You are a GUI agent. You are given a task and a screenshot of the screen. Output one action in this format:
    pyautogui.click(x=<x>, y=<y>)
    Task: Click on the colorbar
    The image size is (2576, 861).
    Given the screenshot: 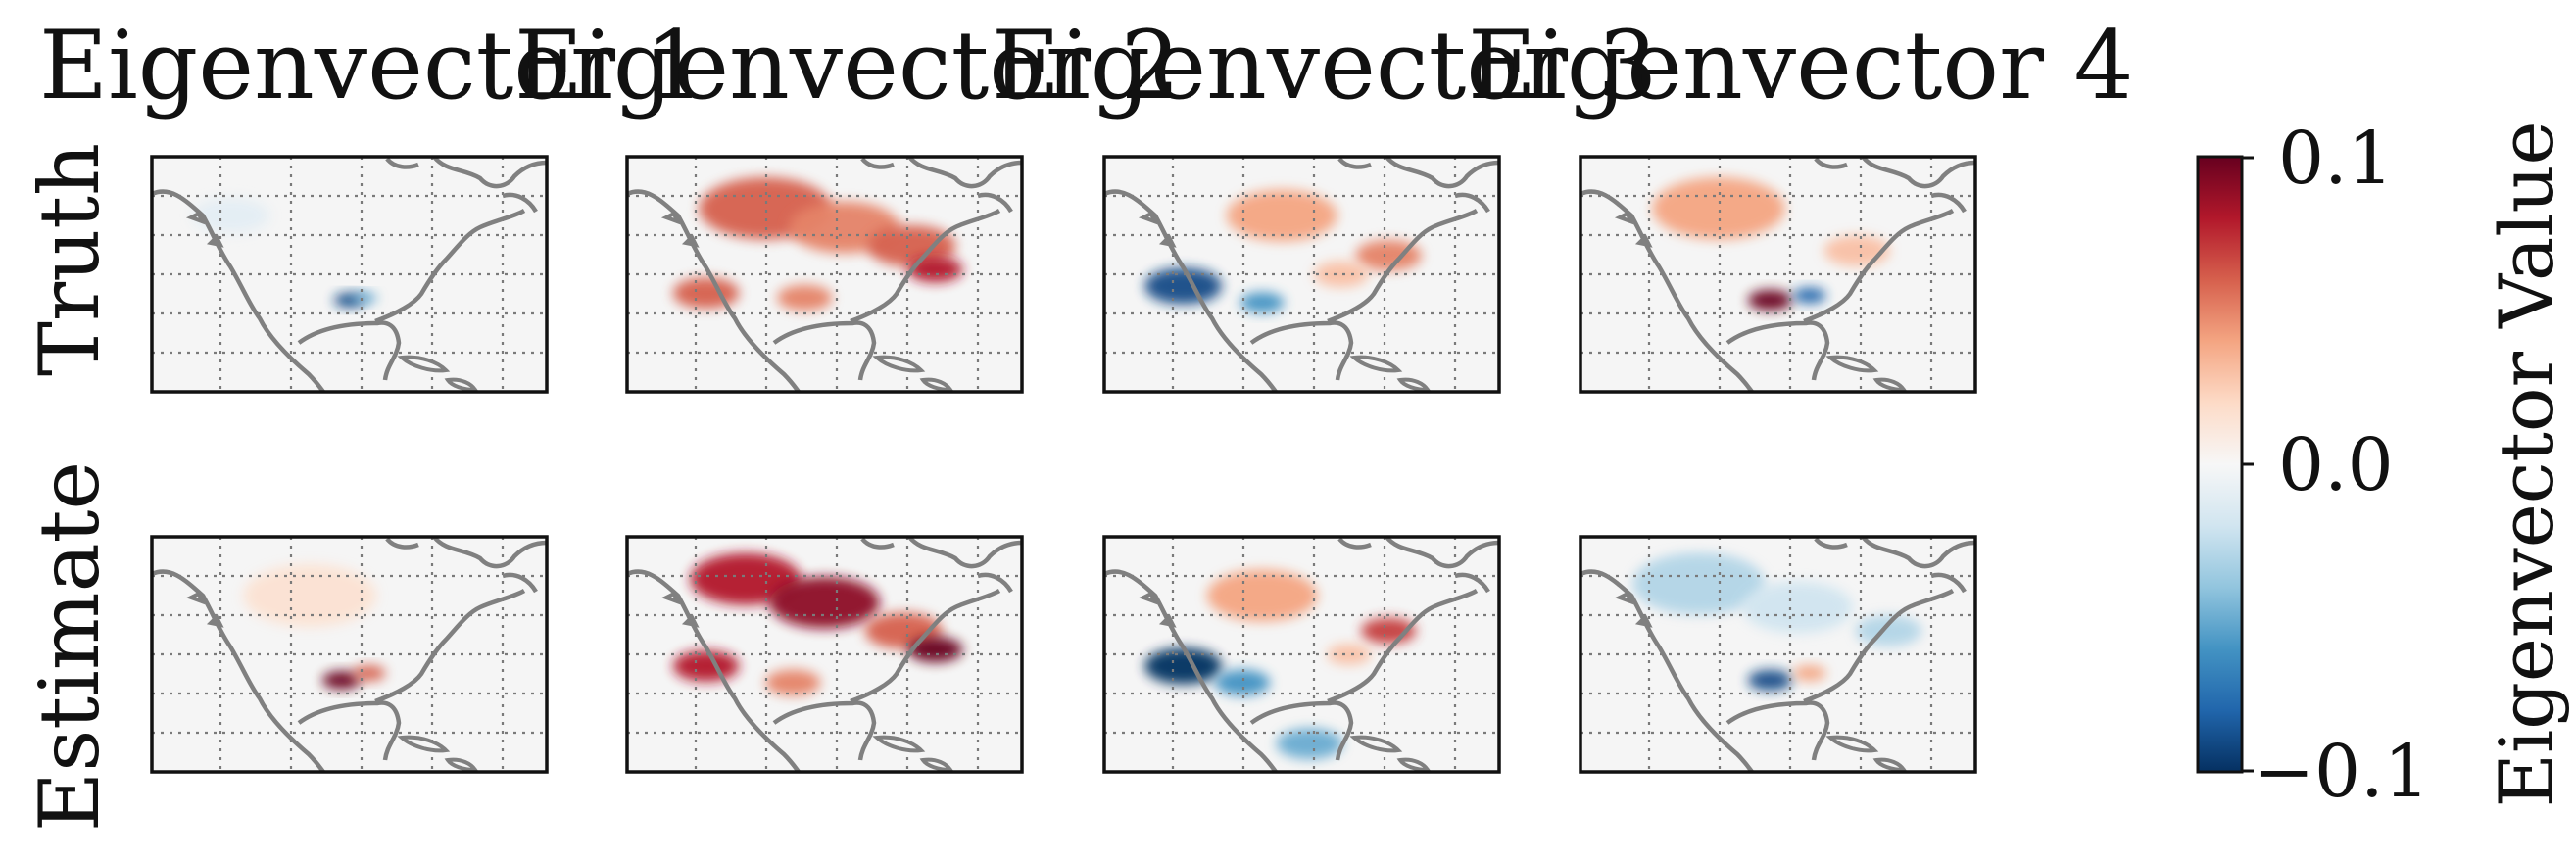 What is the action you would take?
    pyautogui.click(x=2220, y=464)
    